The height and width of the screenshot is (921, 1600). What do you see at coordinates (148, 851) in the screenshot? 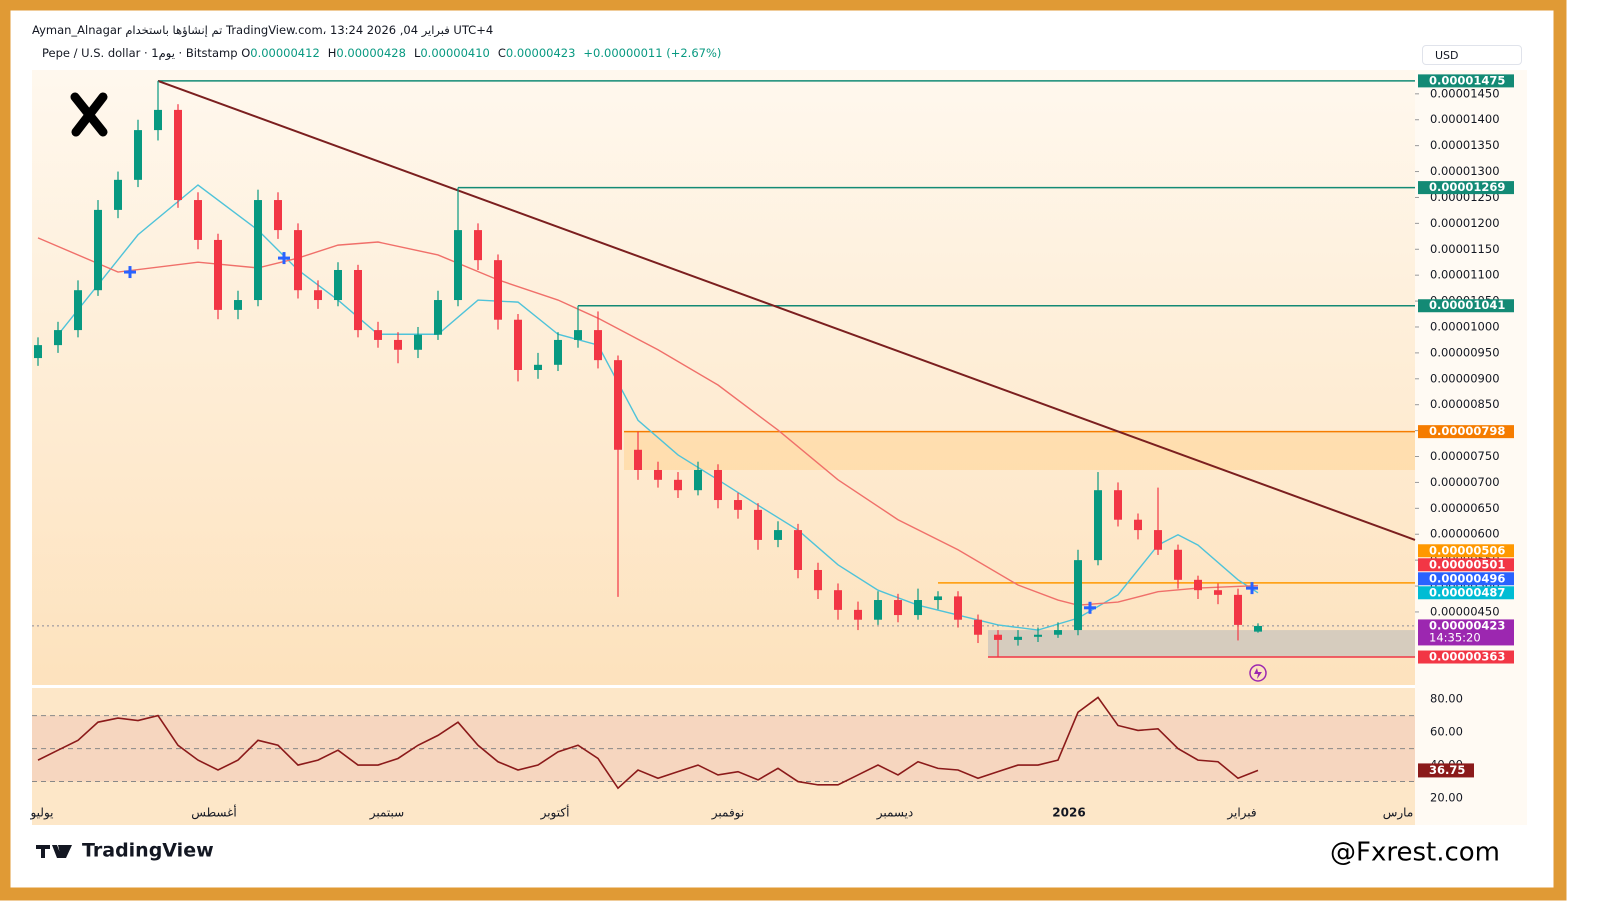
I see `tv-logo: TradingView` at bounding box center [148, 851].